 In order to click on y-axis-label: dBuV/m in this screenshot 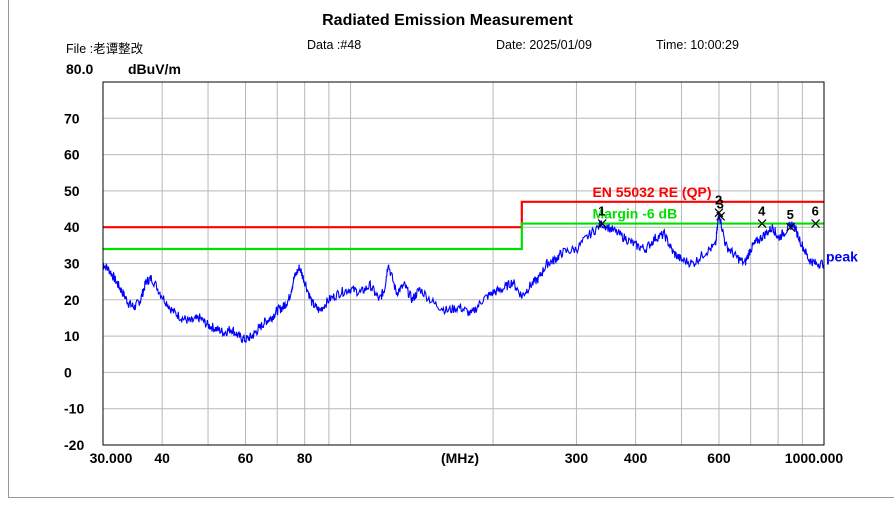, I will do `click(154, 69)`.